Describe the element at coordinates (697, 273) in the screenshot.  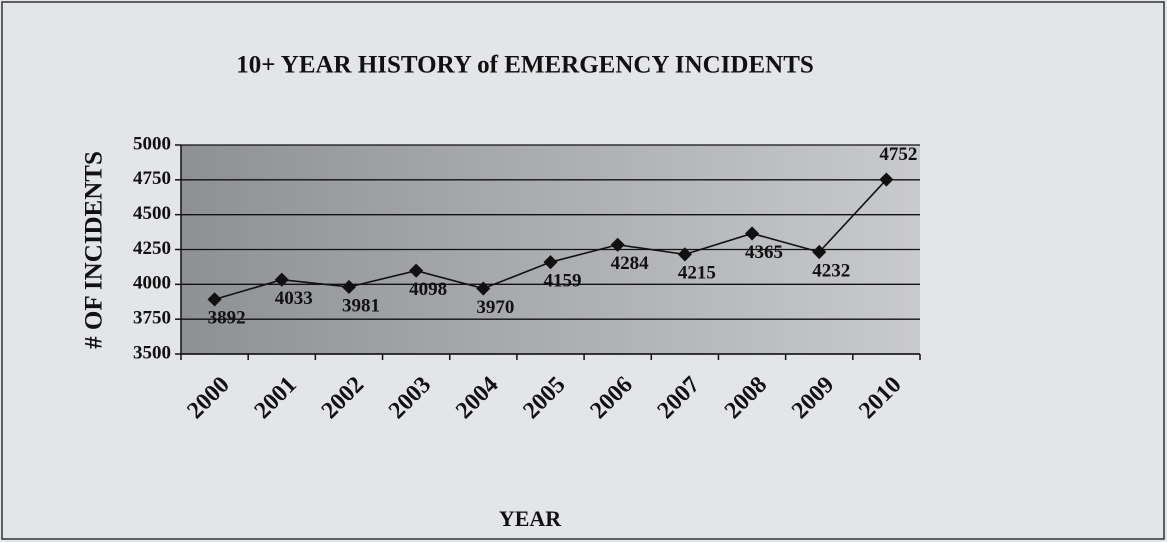
I see `data-label: 4215` at that location.